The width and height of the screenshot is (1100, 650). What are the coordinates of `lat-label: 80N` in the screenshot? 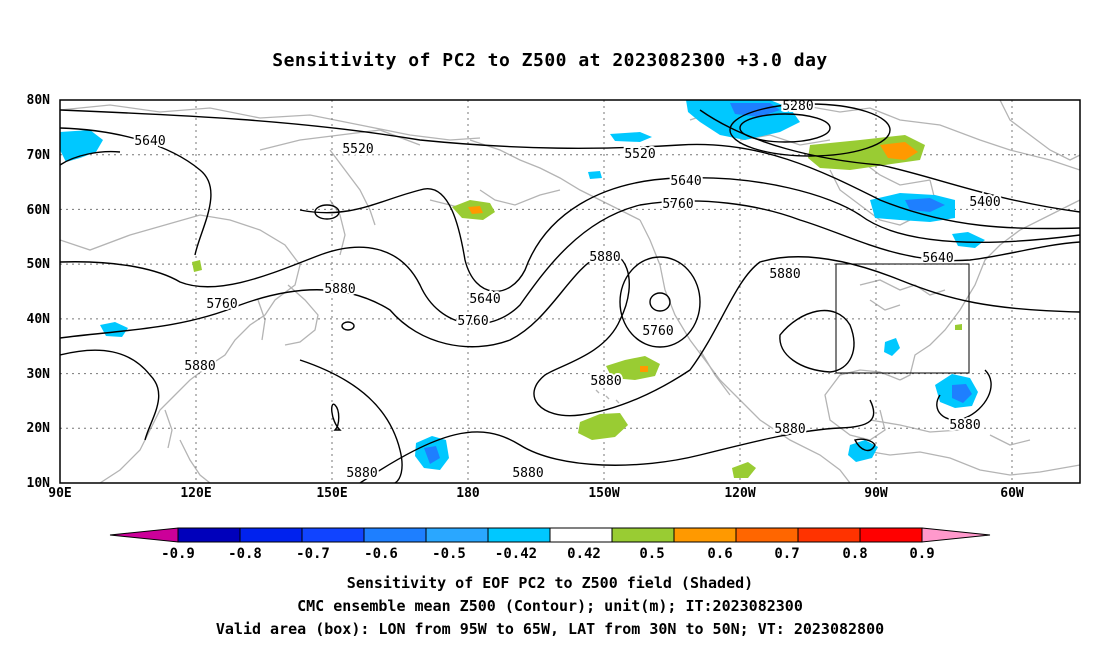 It's located at (39, 100).